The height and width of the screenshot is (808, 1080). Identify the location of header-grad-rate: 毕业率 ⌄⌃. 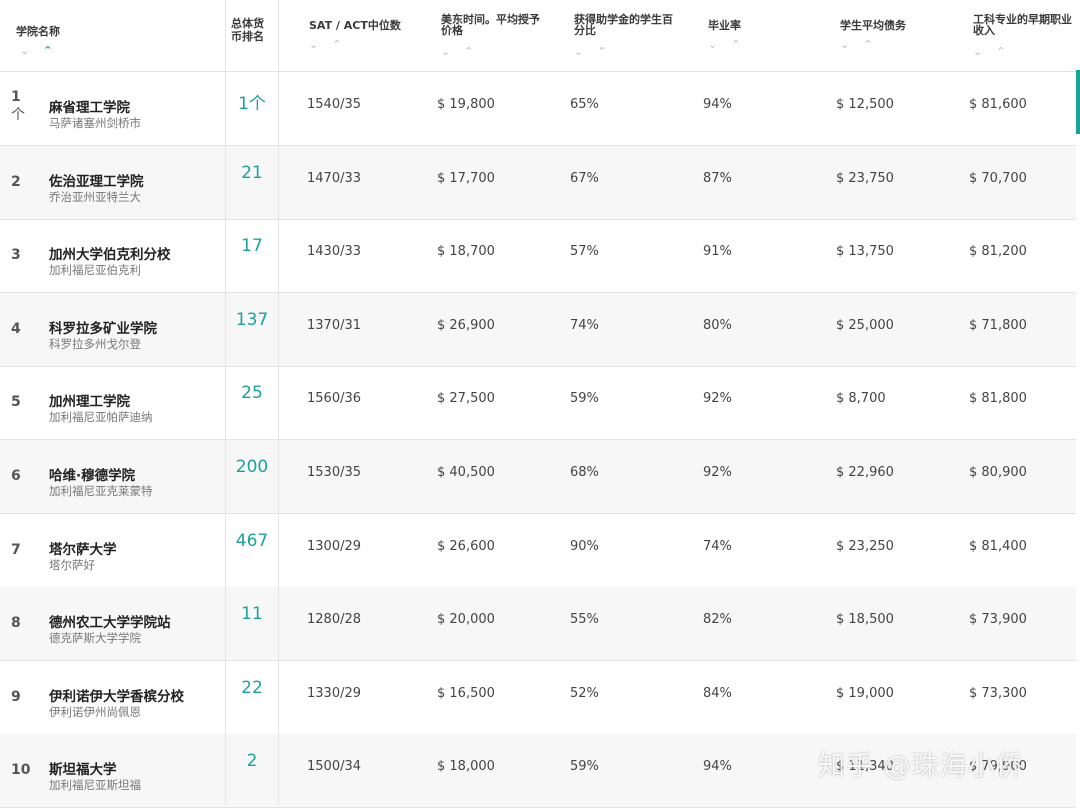
(753, 35).